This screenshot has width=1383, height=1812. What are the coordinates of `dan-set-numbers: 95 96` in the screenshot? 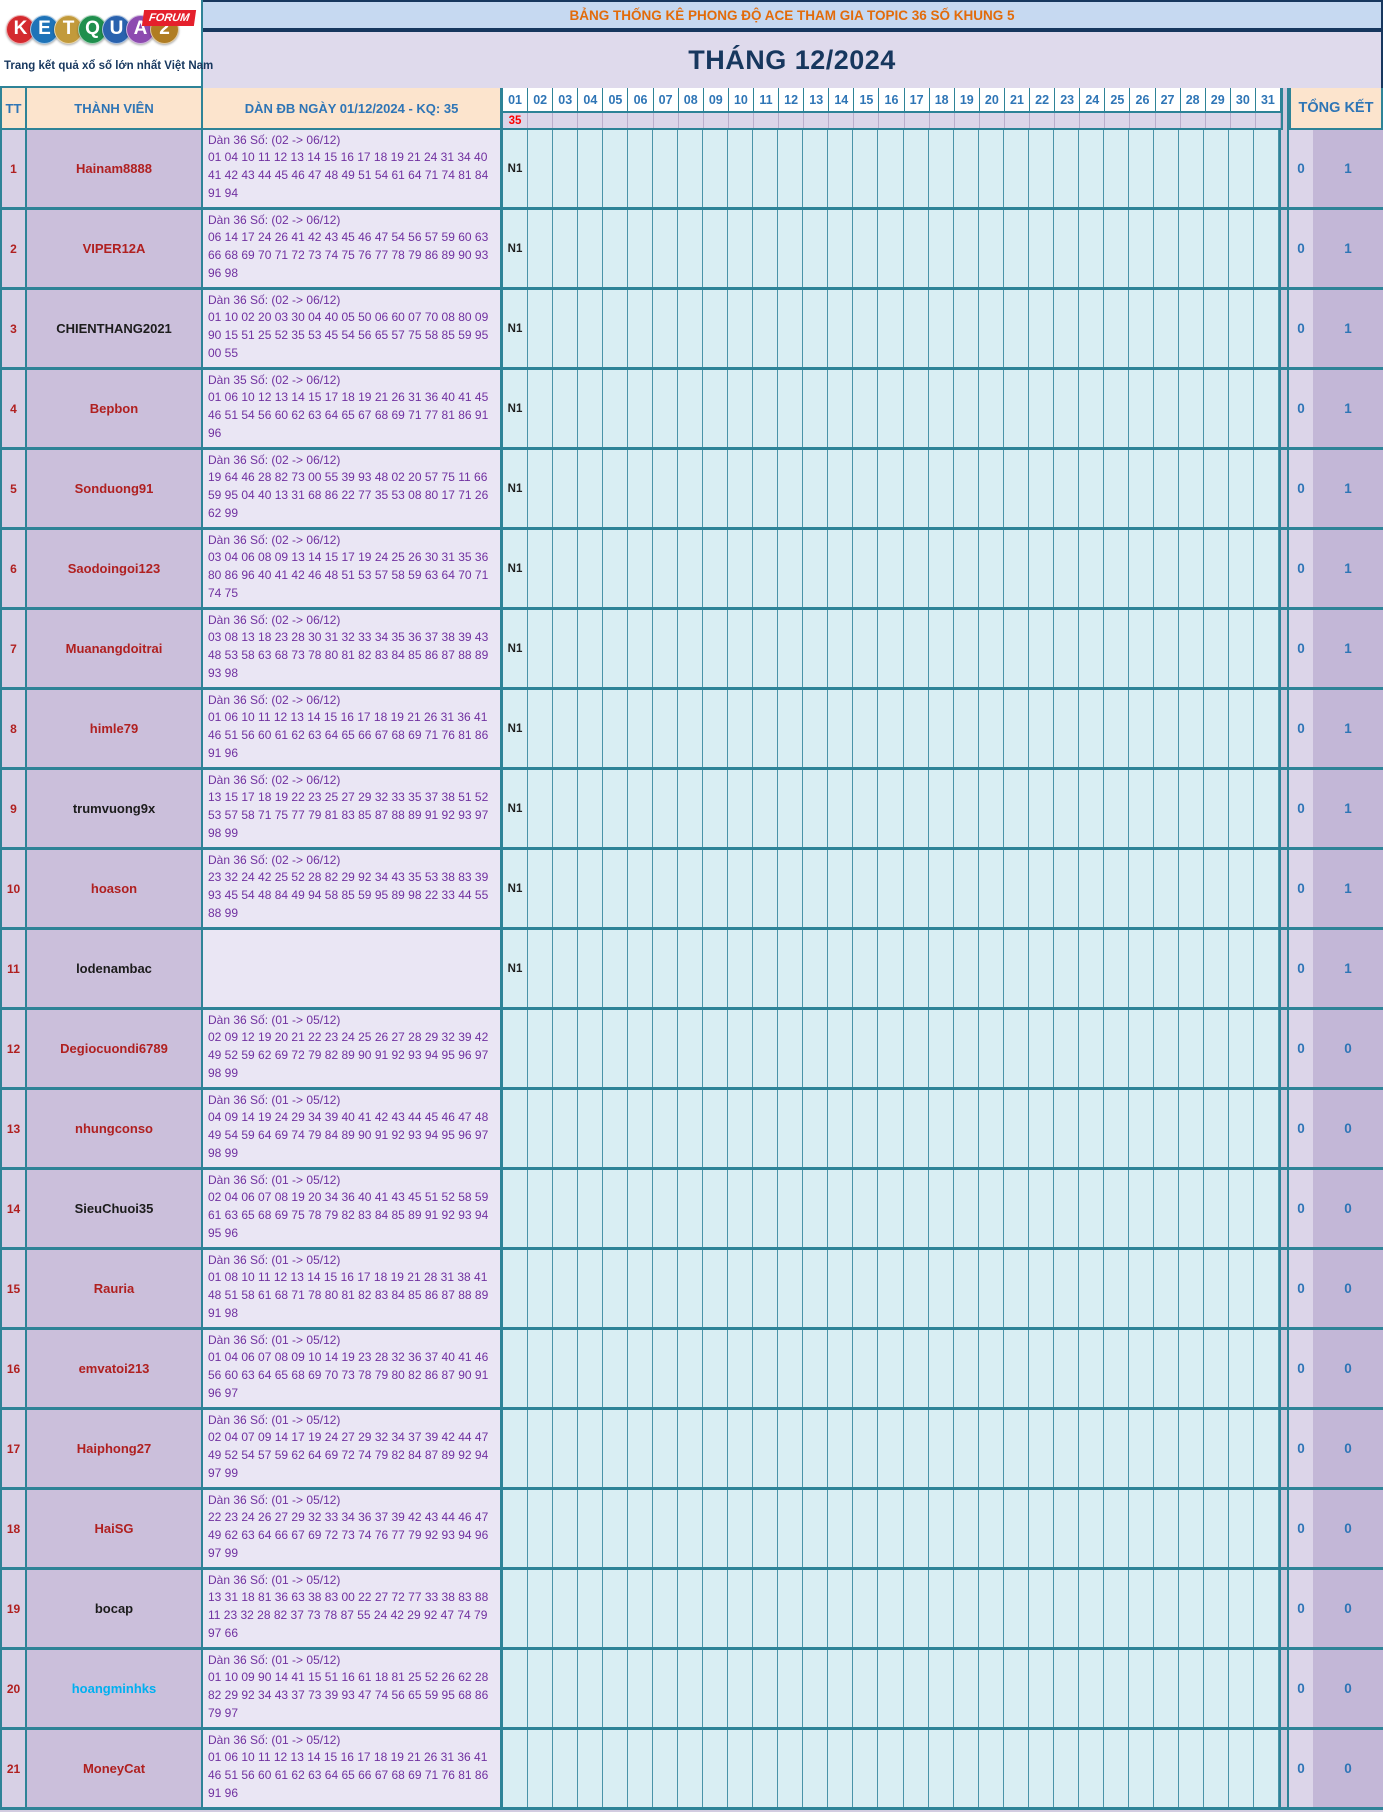 It's located at (223, 1233).